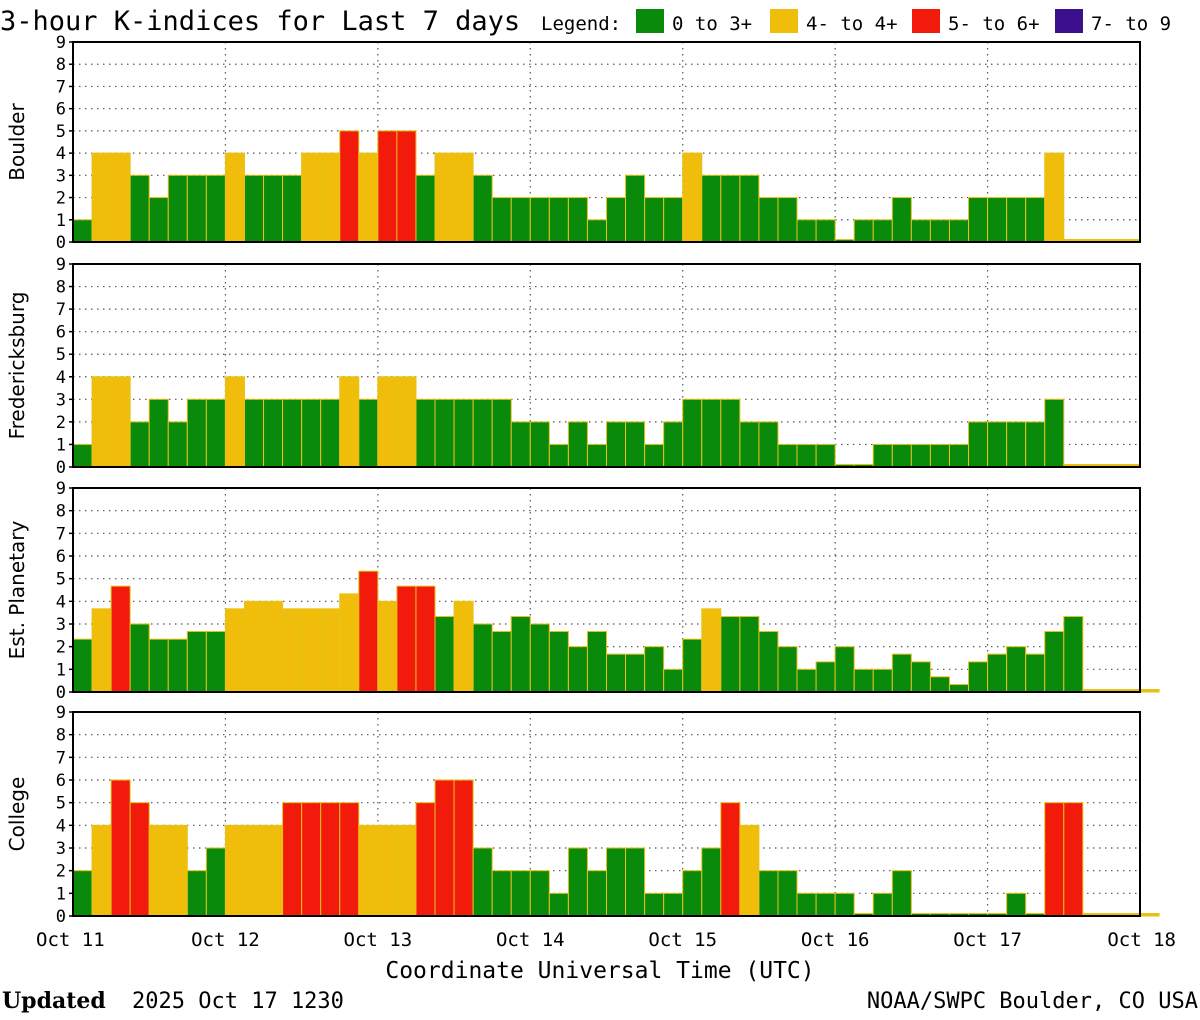 The image size is (1200, 1020). I want to click on x-tick-label: Oct 12, so click(225, 940).